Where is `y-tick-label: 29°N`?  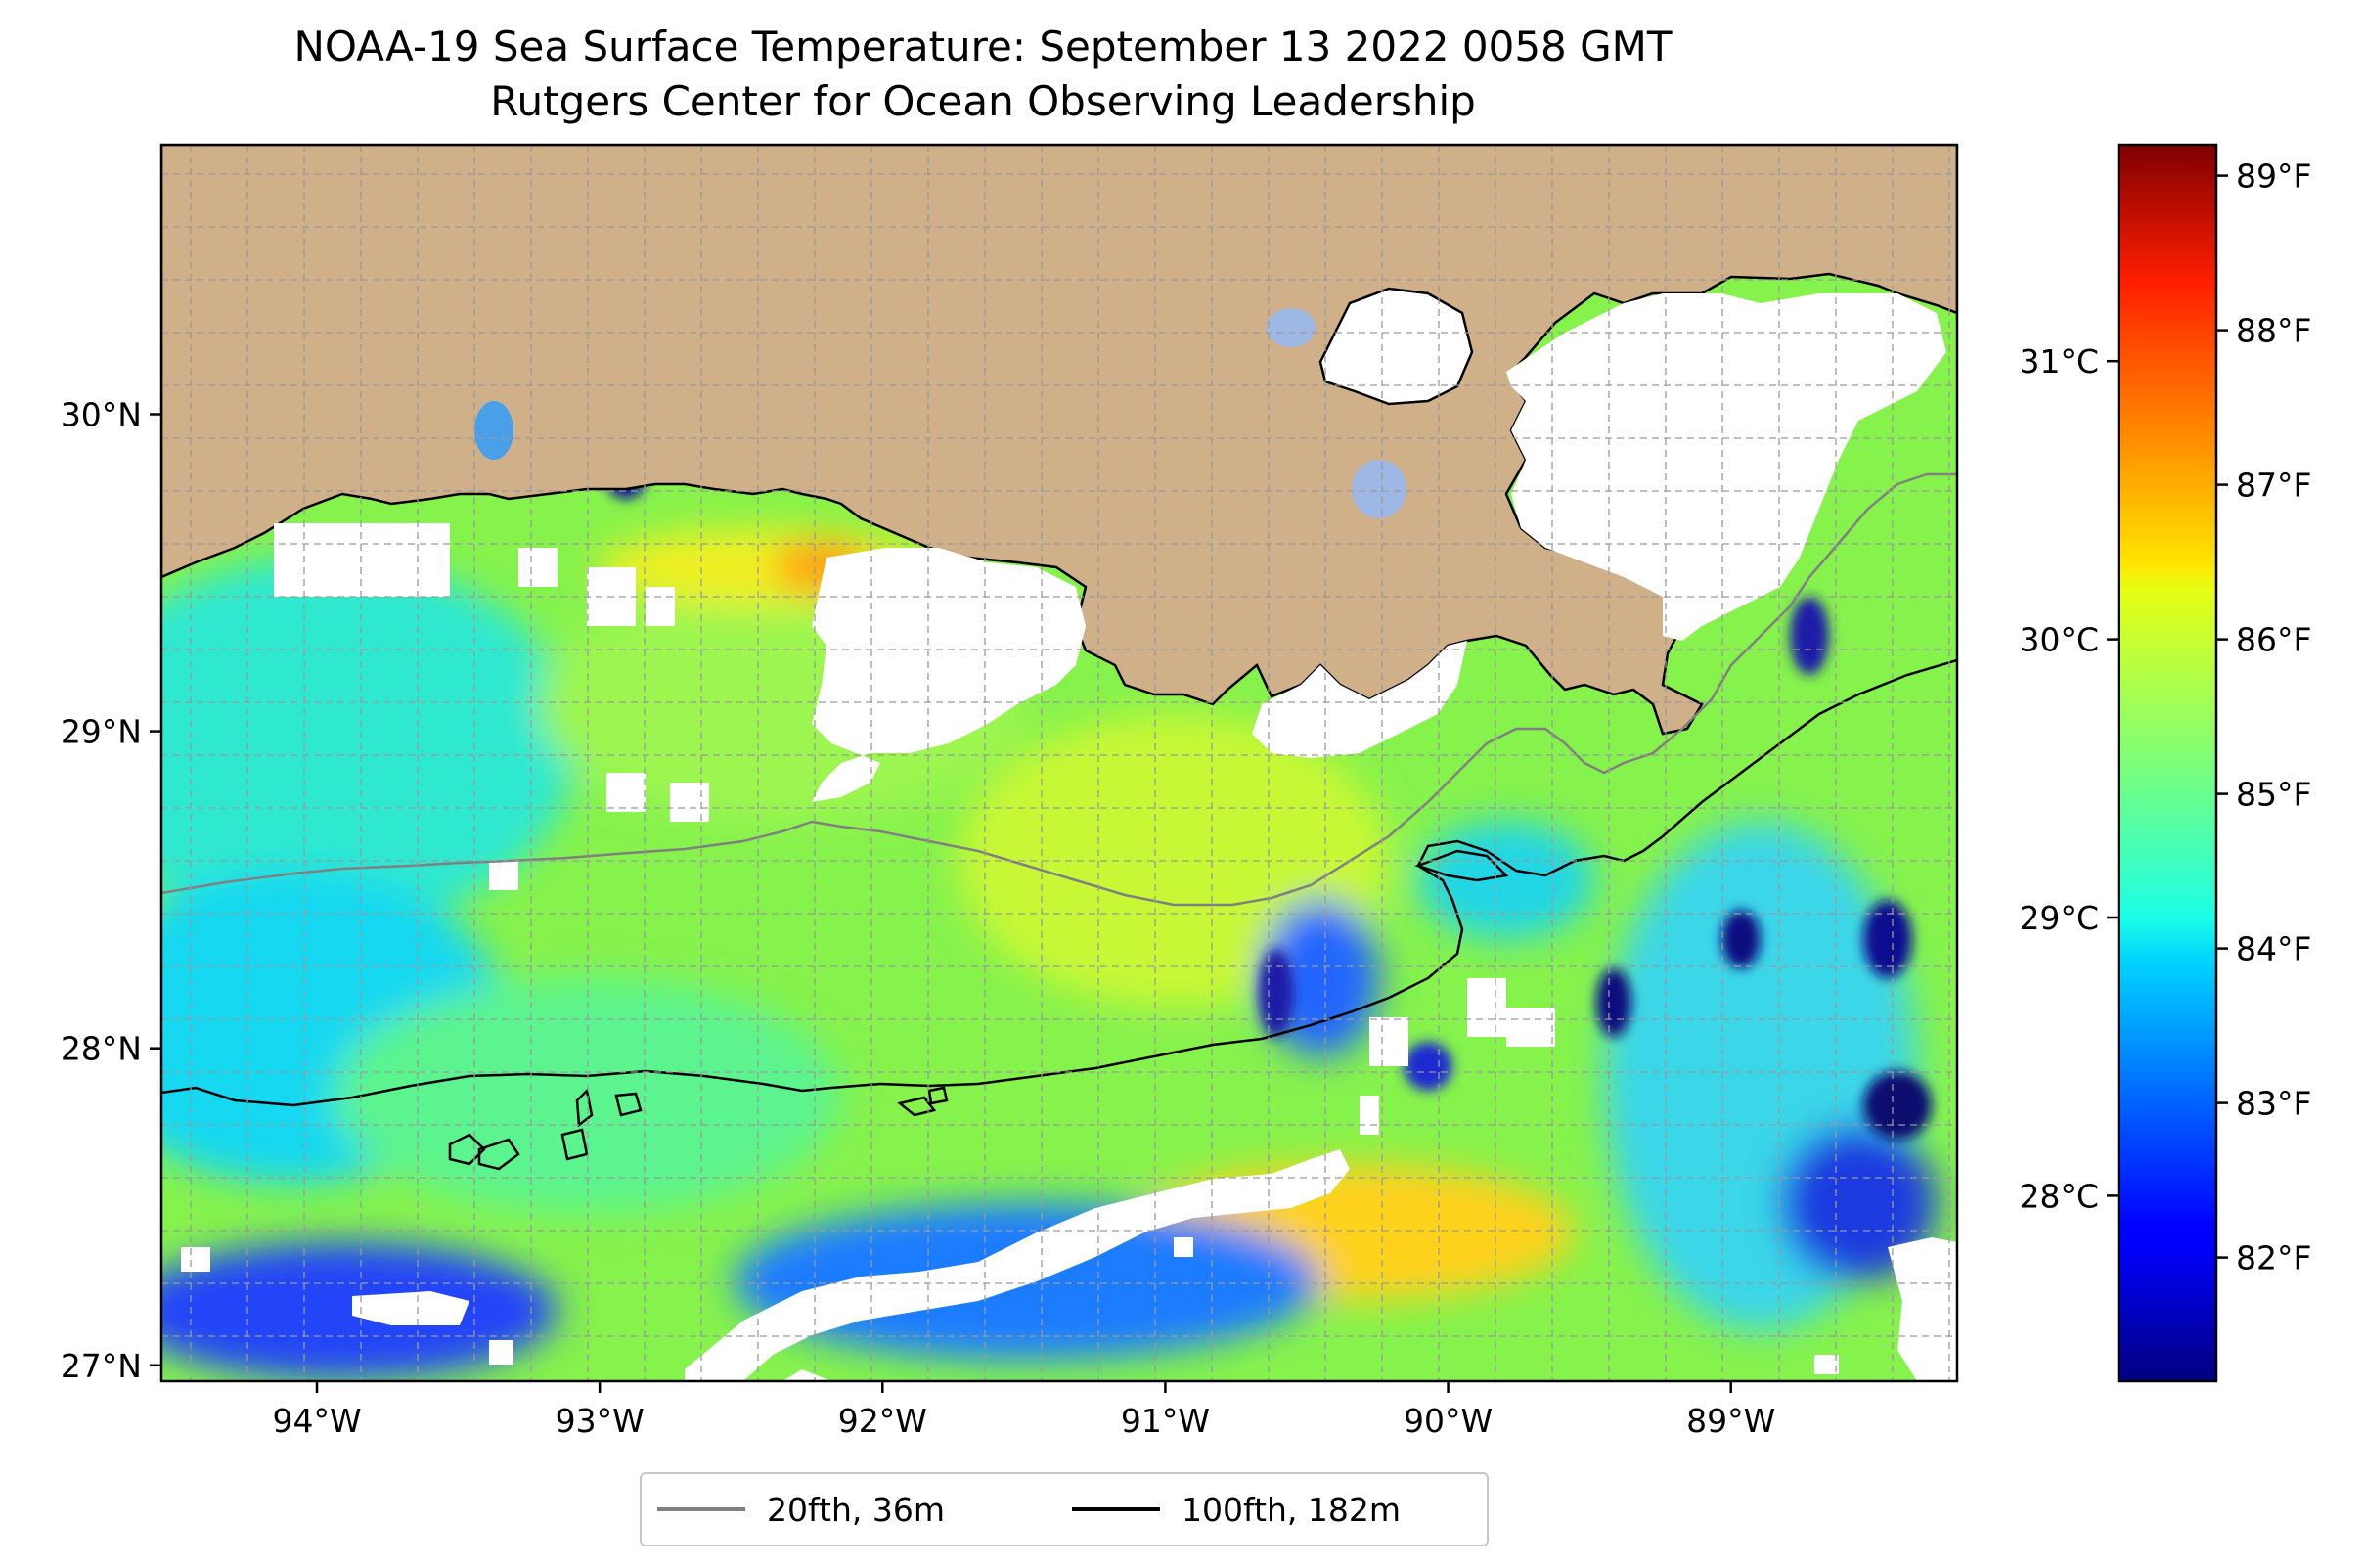 y-tick-label: 29°N is located at coordinates (101, 732).